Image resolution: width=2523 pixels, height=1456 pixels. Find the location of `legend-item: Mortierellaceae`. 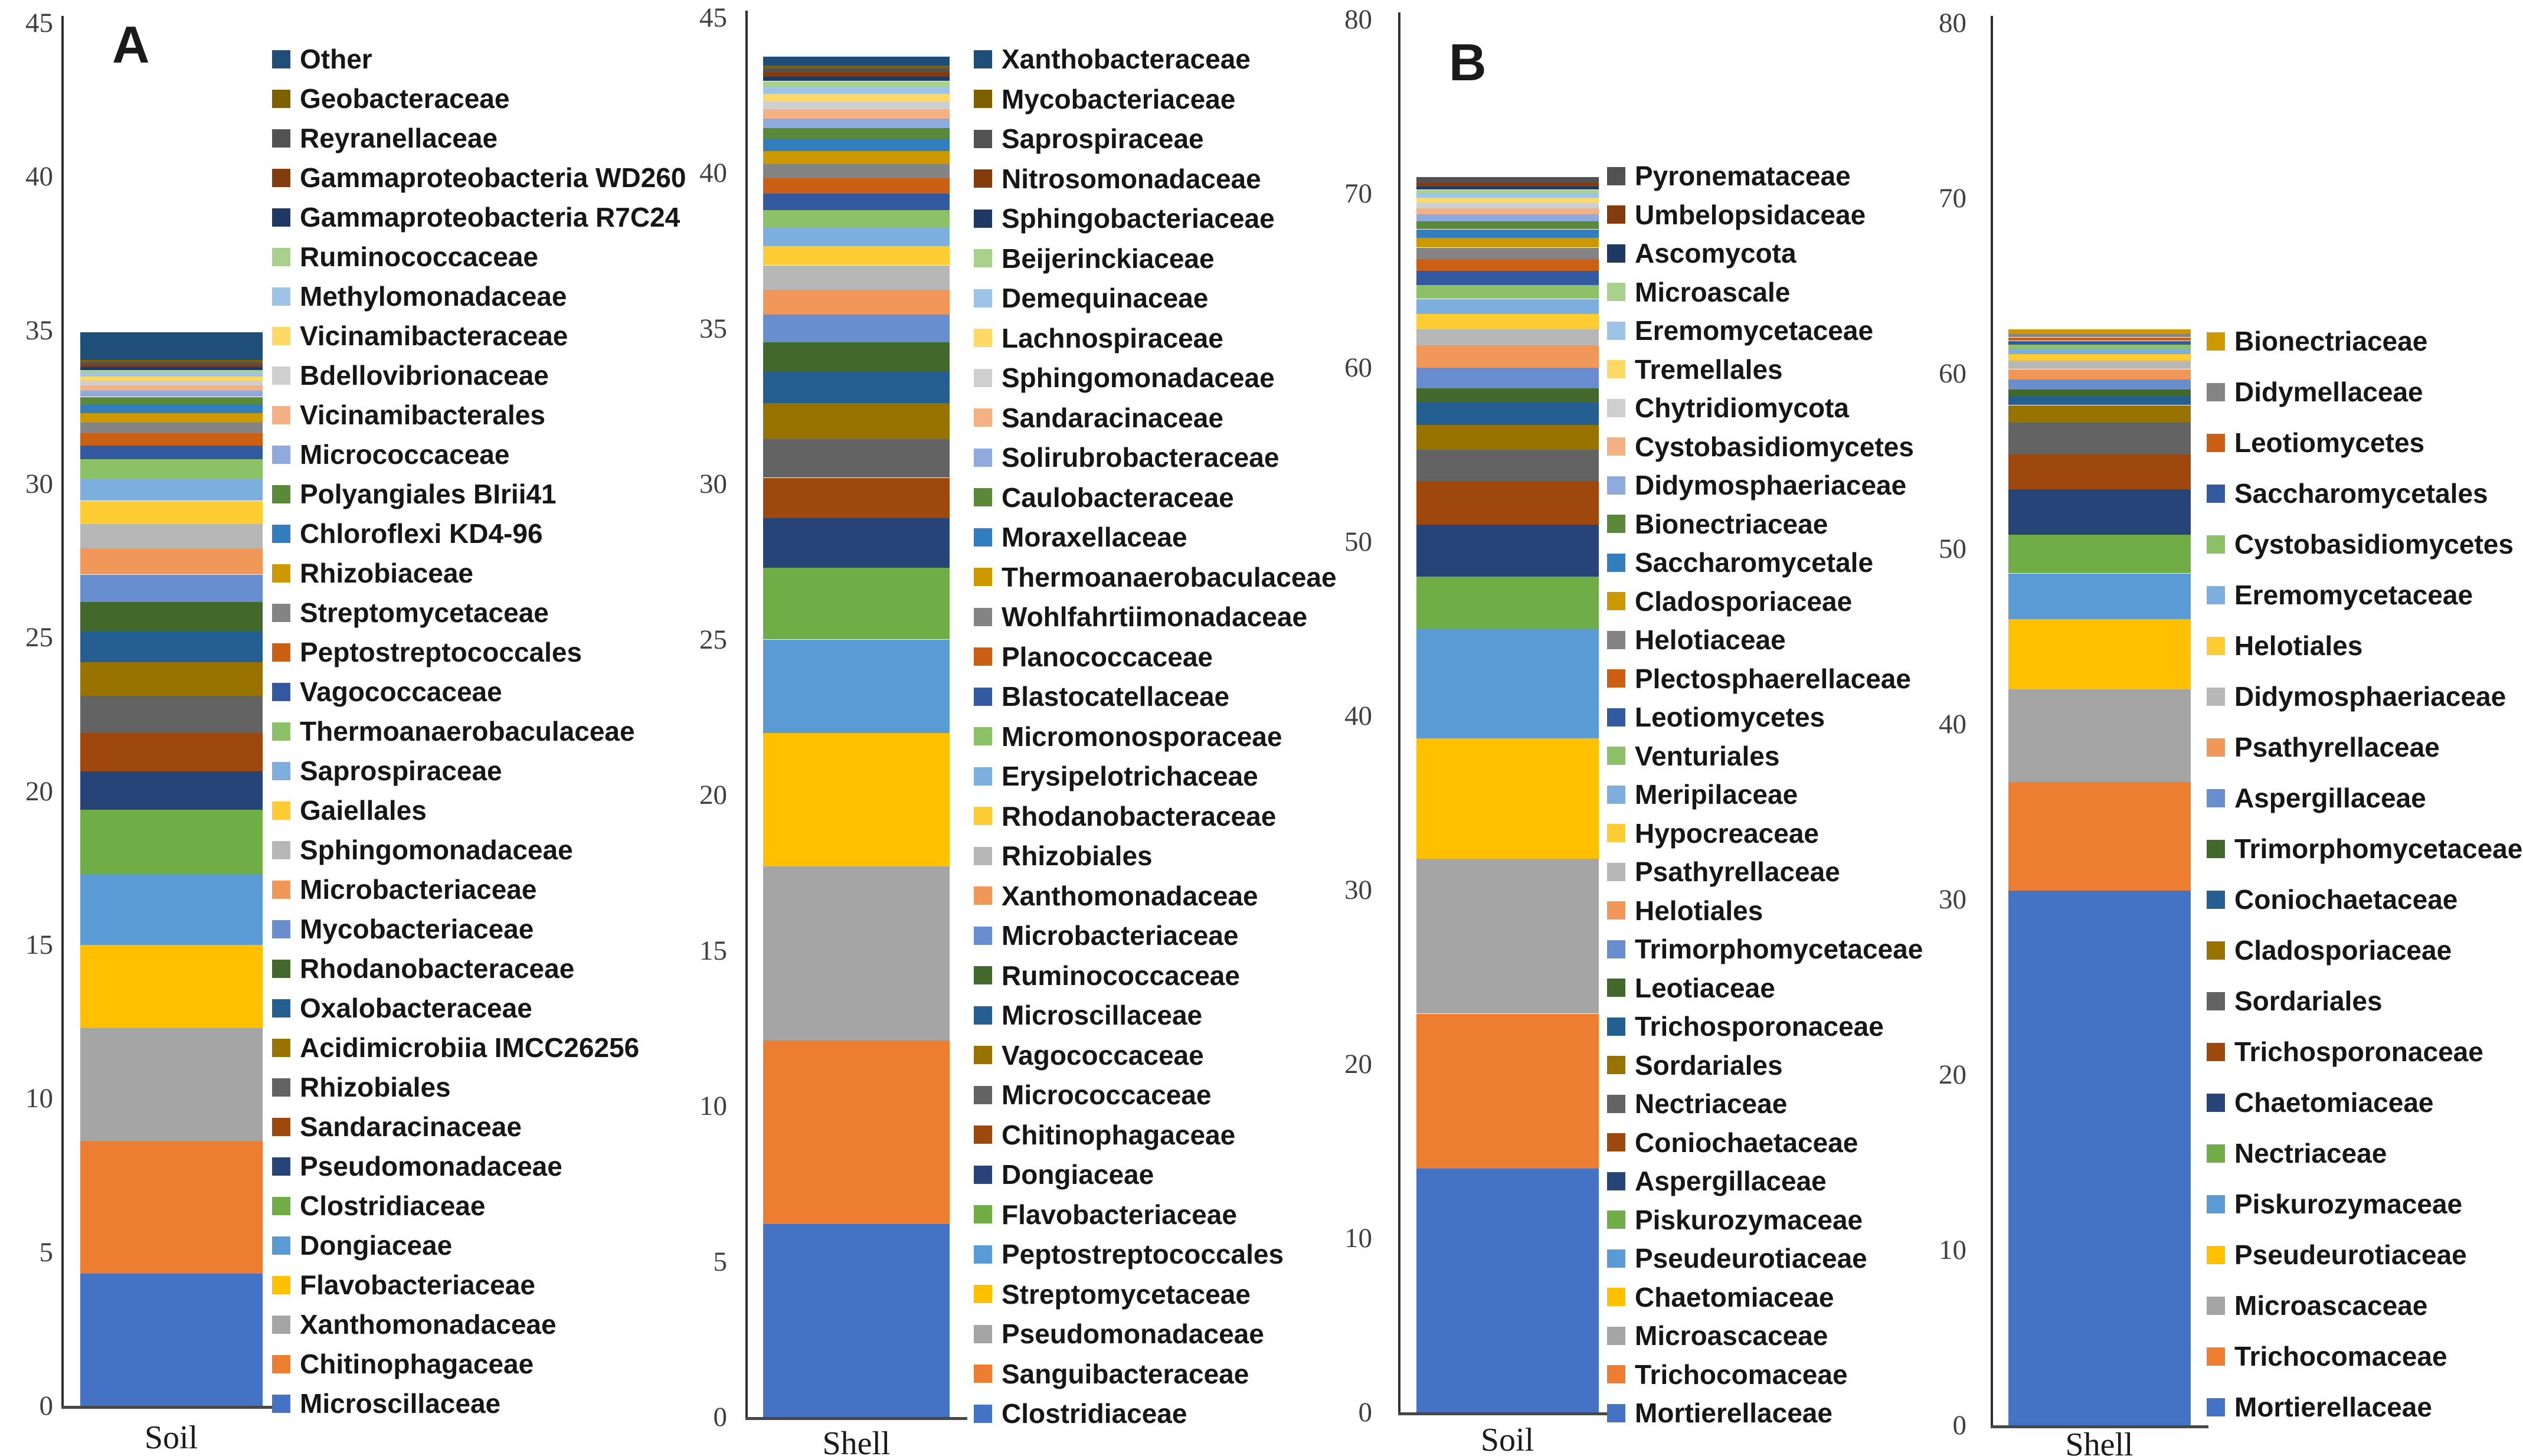

legend-item: Mortierellaceae is located at coordinates (1720, 1413).